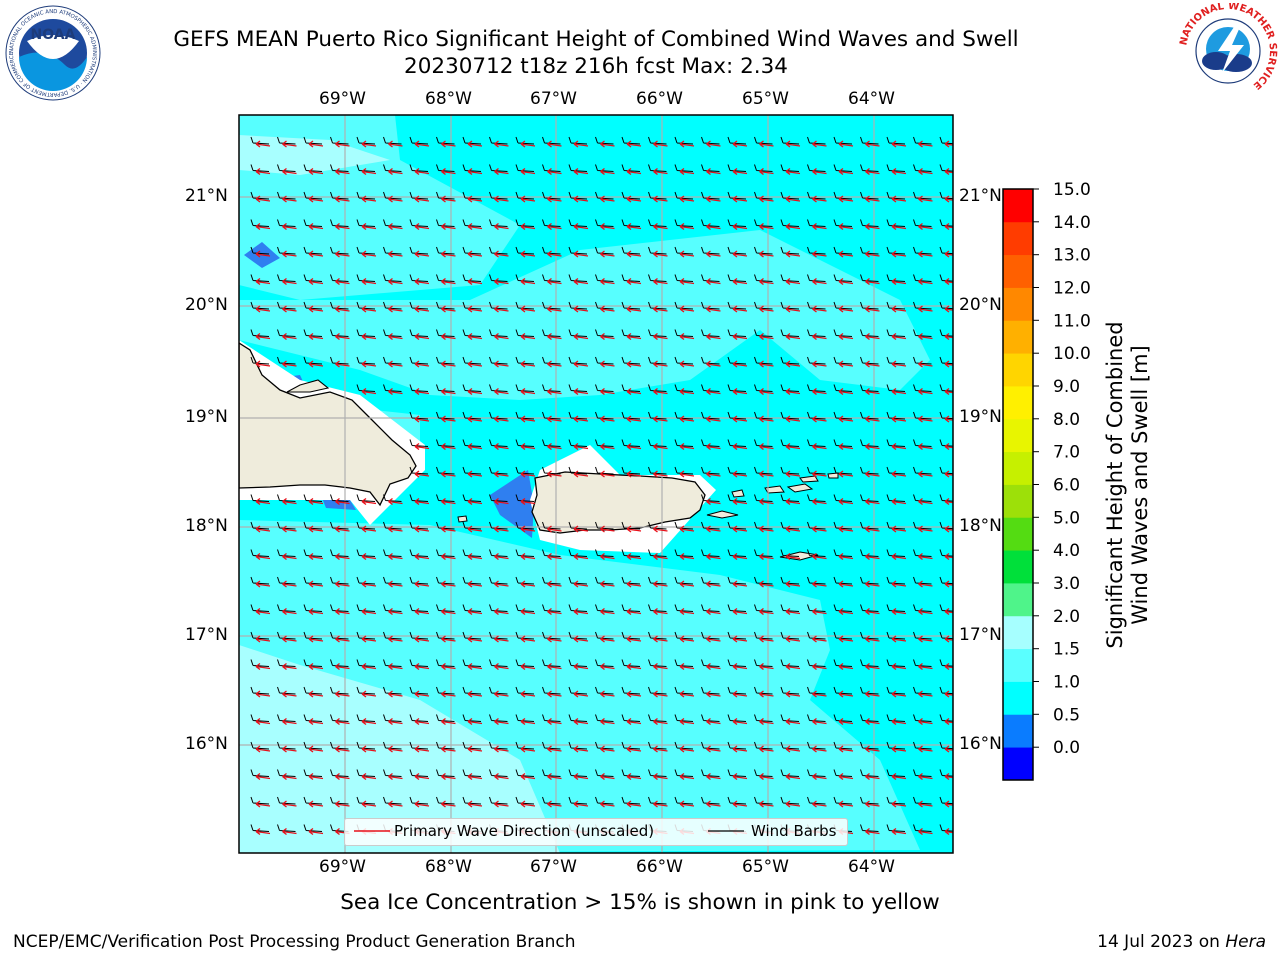  Describe the element at coordinates (800, 488) in the screenshot. I see `land-islet` at that location.